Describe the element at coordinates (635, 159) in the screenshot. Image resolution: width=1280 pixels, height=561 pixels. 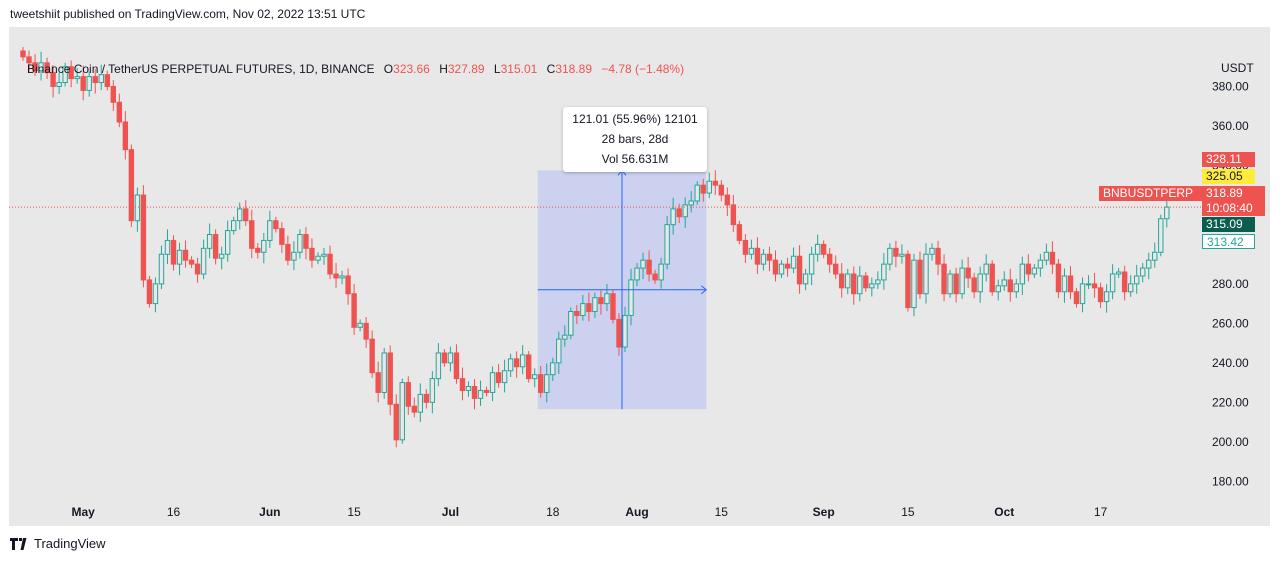
I see `measure-volume: Vol 56.631M` at that location.